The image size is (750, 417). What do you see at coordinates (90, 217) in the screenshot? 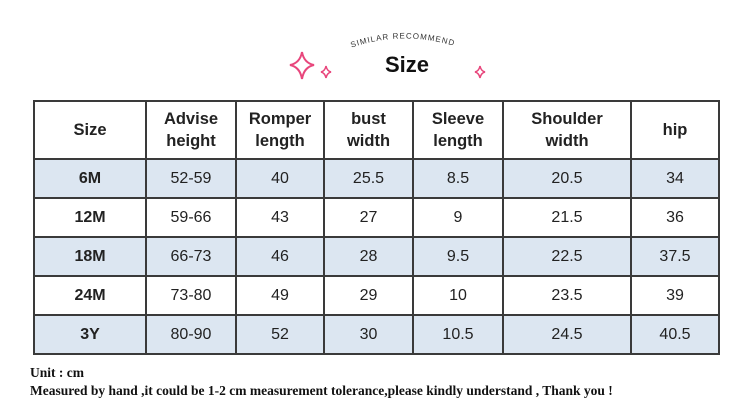
I see `size-cell: 12M` at bounding box center [90, 217].